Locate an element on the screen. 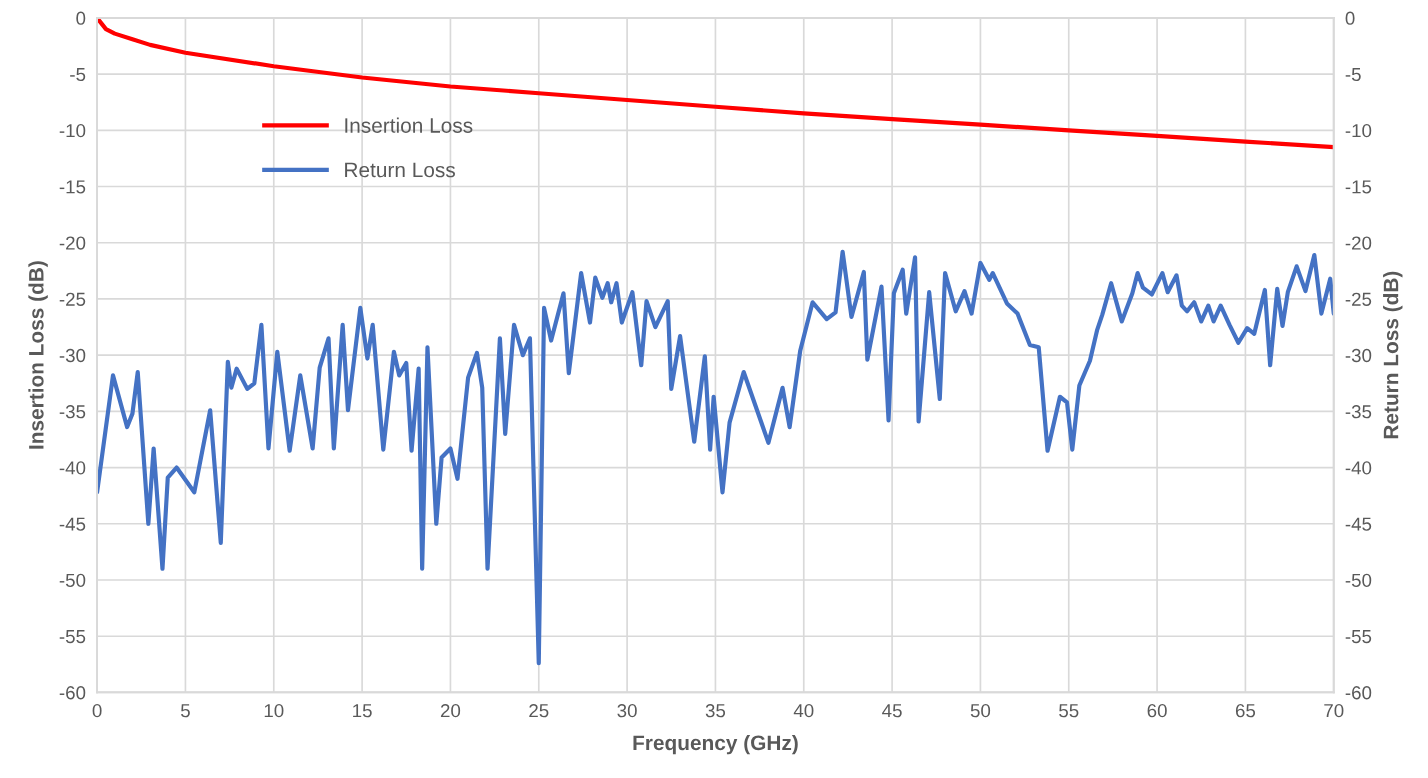 The height and width of the screenshot is (778, 1428). y2-tick-label: -60 is located at coordinates (1358, 693).